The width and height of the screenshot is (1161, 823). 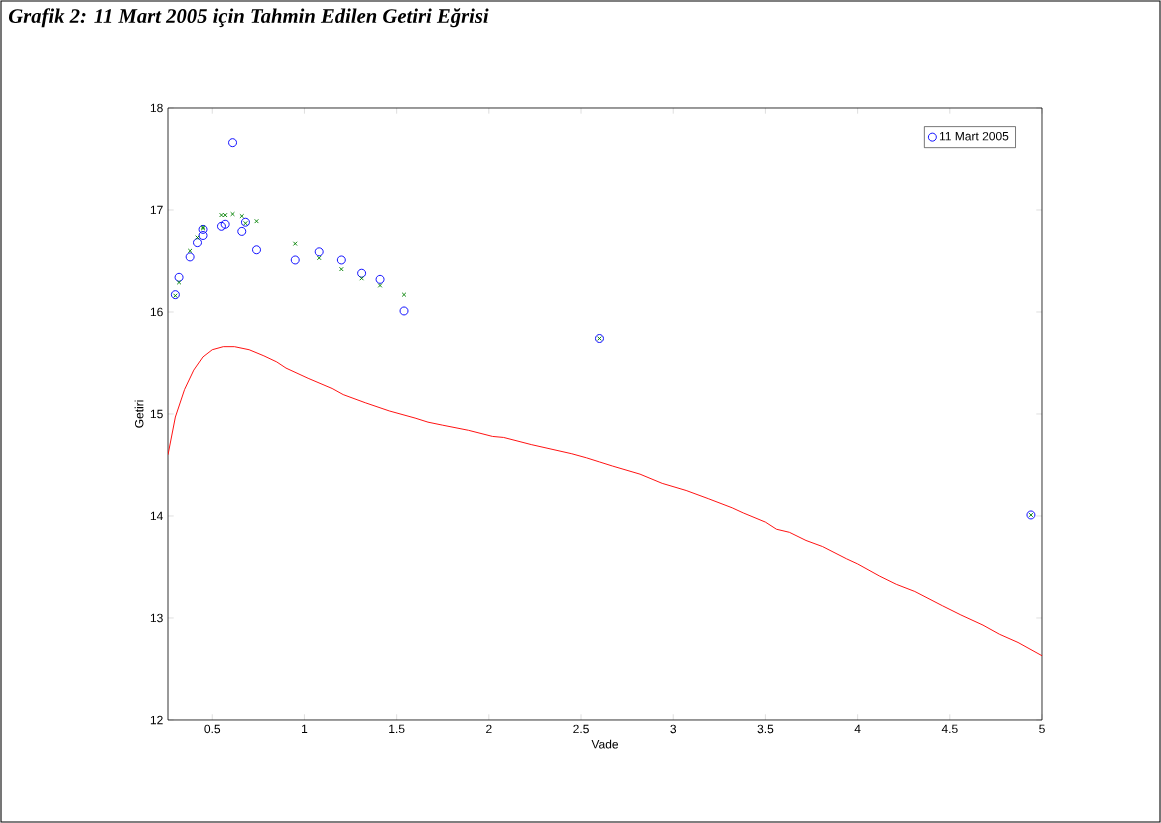 I want to click on y-tick-label: 17, so click(x=156, y=210).